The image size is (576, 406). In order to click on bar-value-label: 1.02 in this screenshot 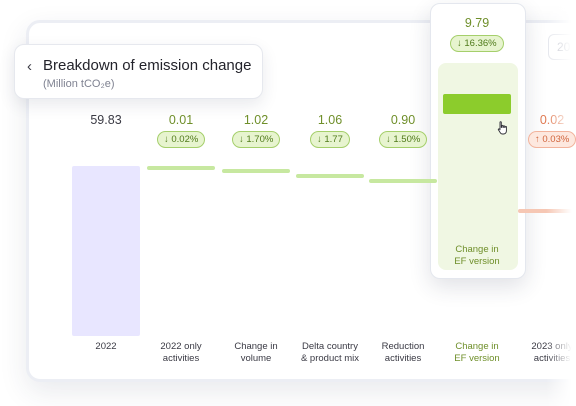, I will do `click(256, 120)`.